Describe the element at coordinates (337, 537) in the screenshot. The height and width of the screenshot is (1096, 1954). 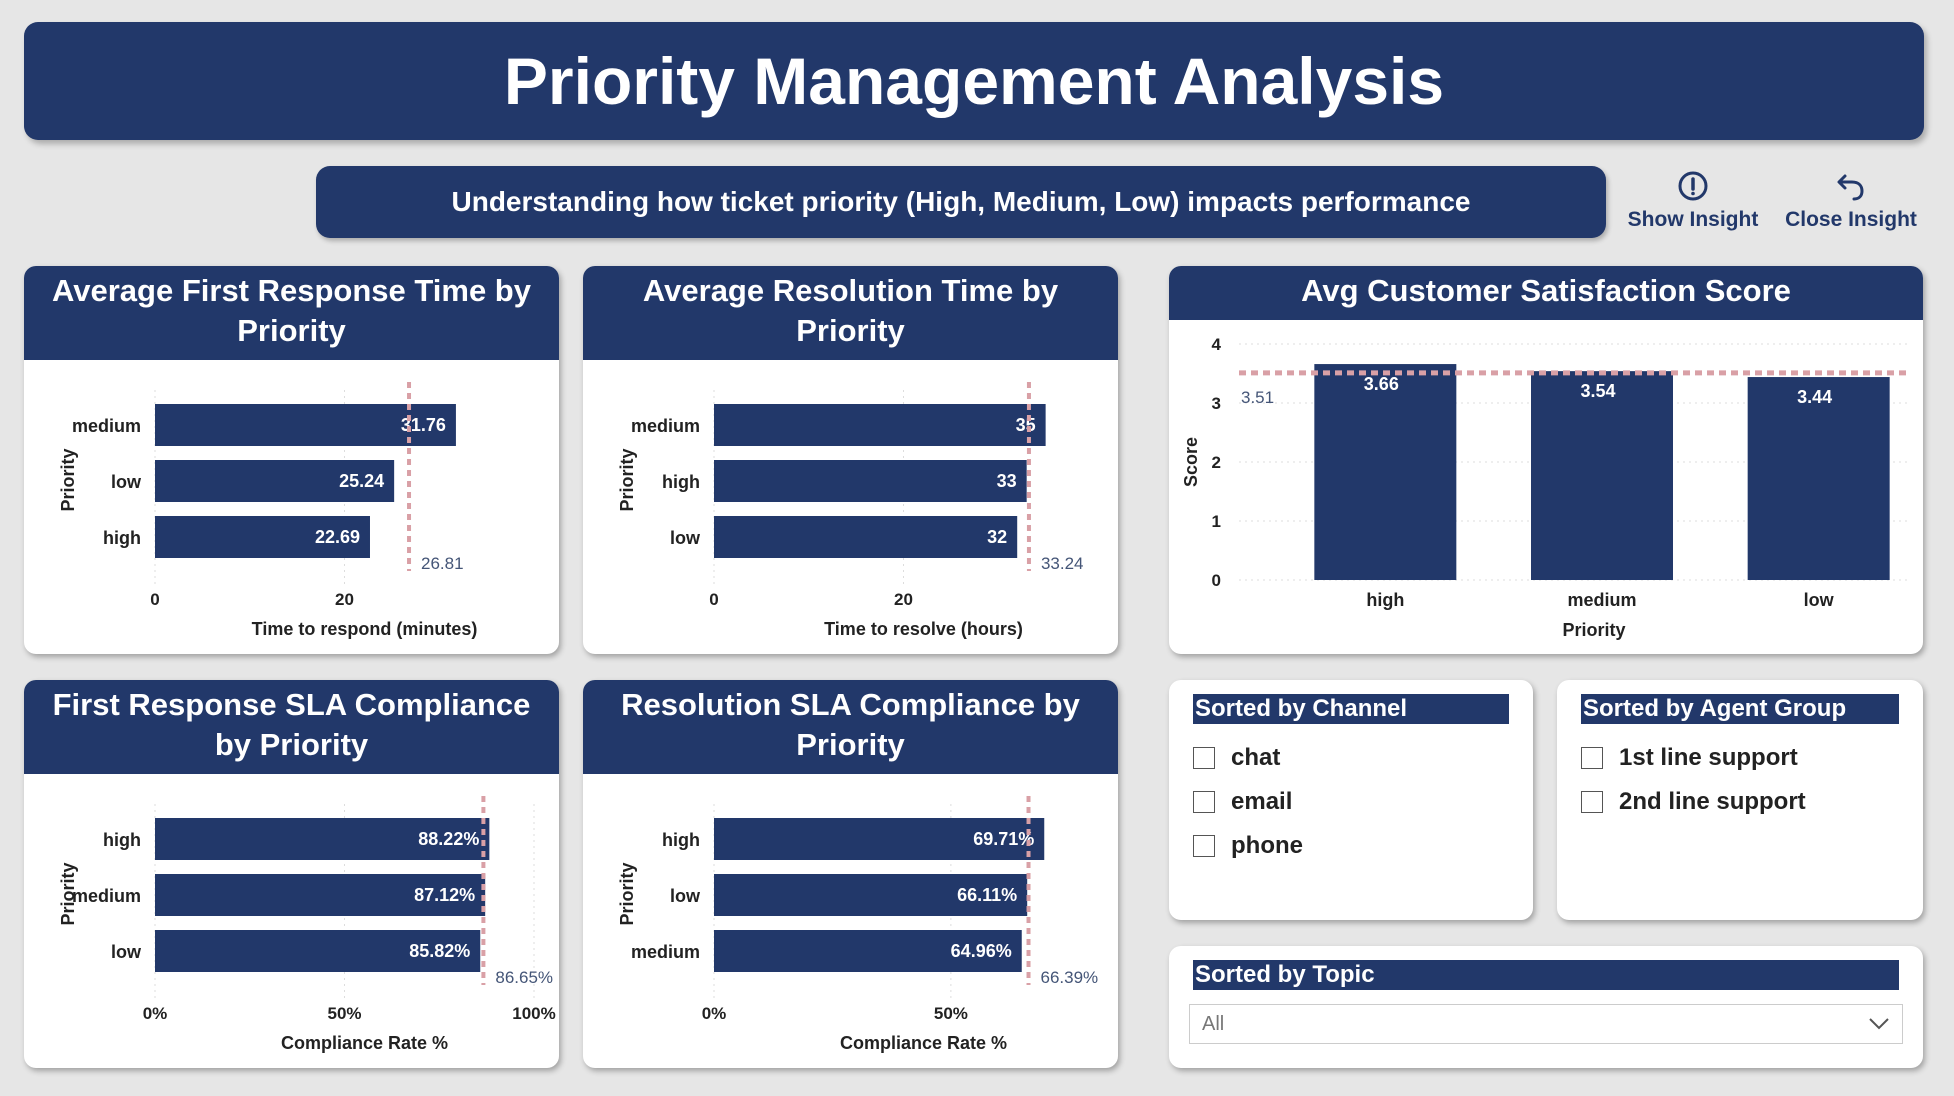
I see `bar-value-label: 22.69` at that location.